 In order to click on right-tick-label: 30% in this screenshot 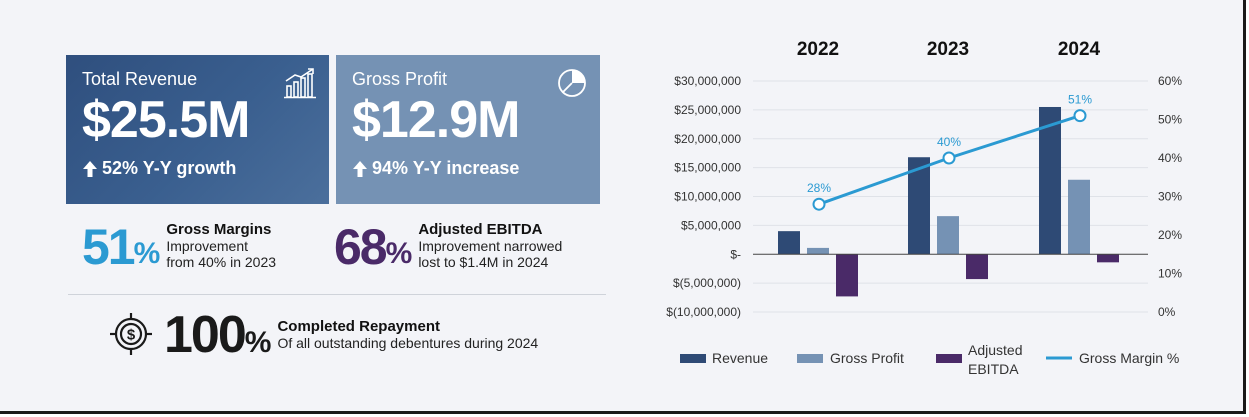, I will do `click(1170, 197)`.